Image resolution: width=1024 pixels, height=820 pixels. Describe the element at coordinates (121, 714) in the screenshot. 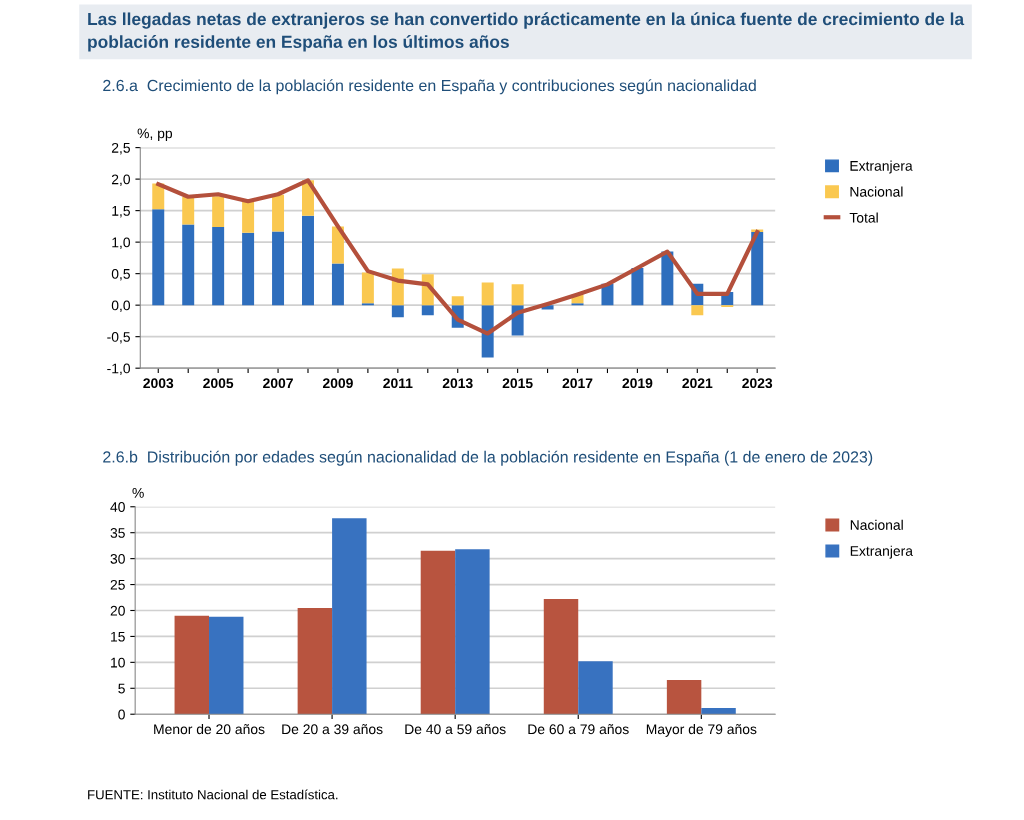

I see `y-tick-label: 0` at that location.